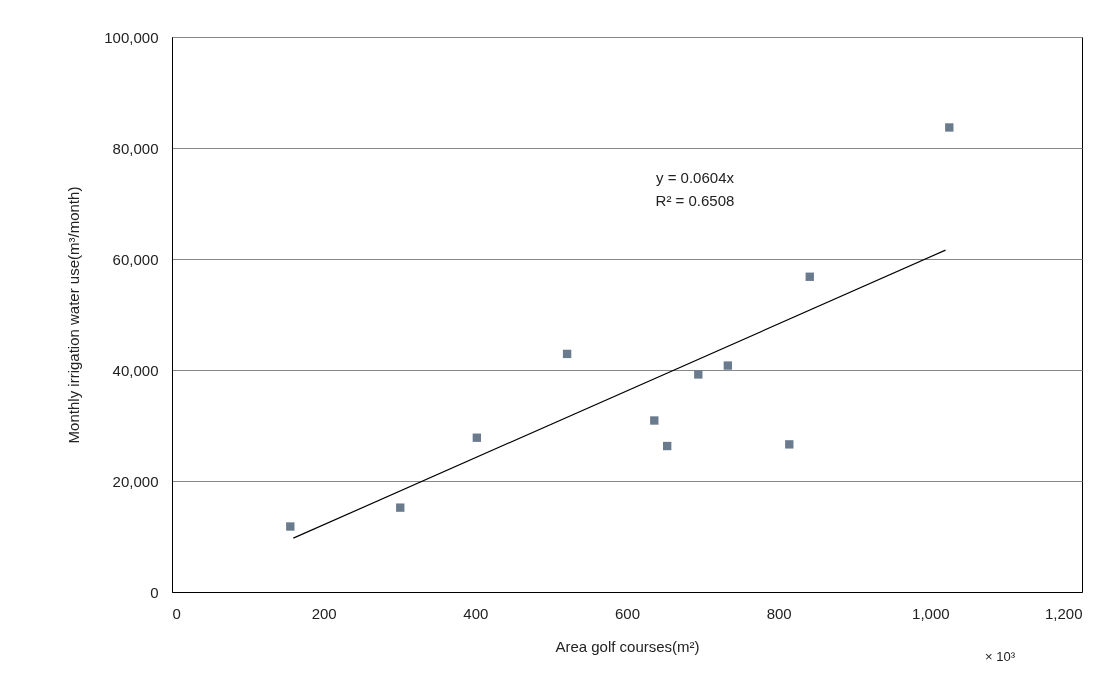  I want to click on y-tick-label: 100,000, so click(131, 37).